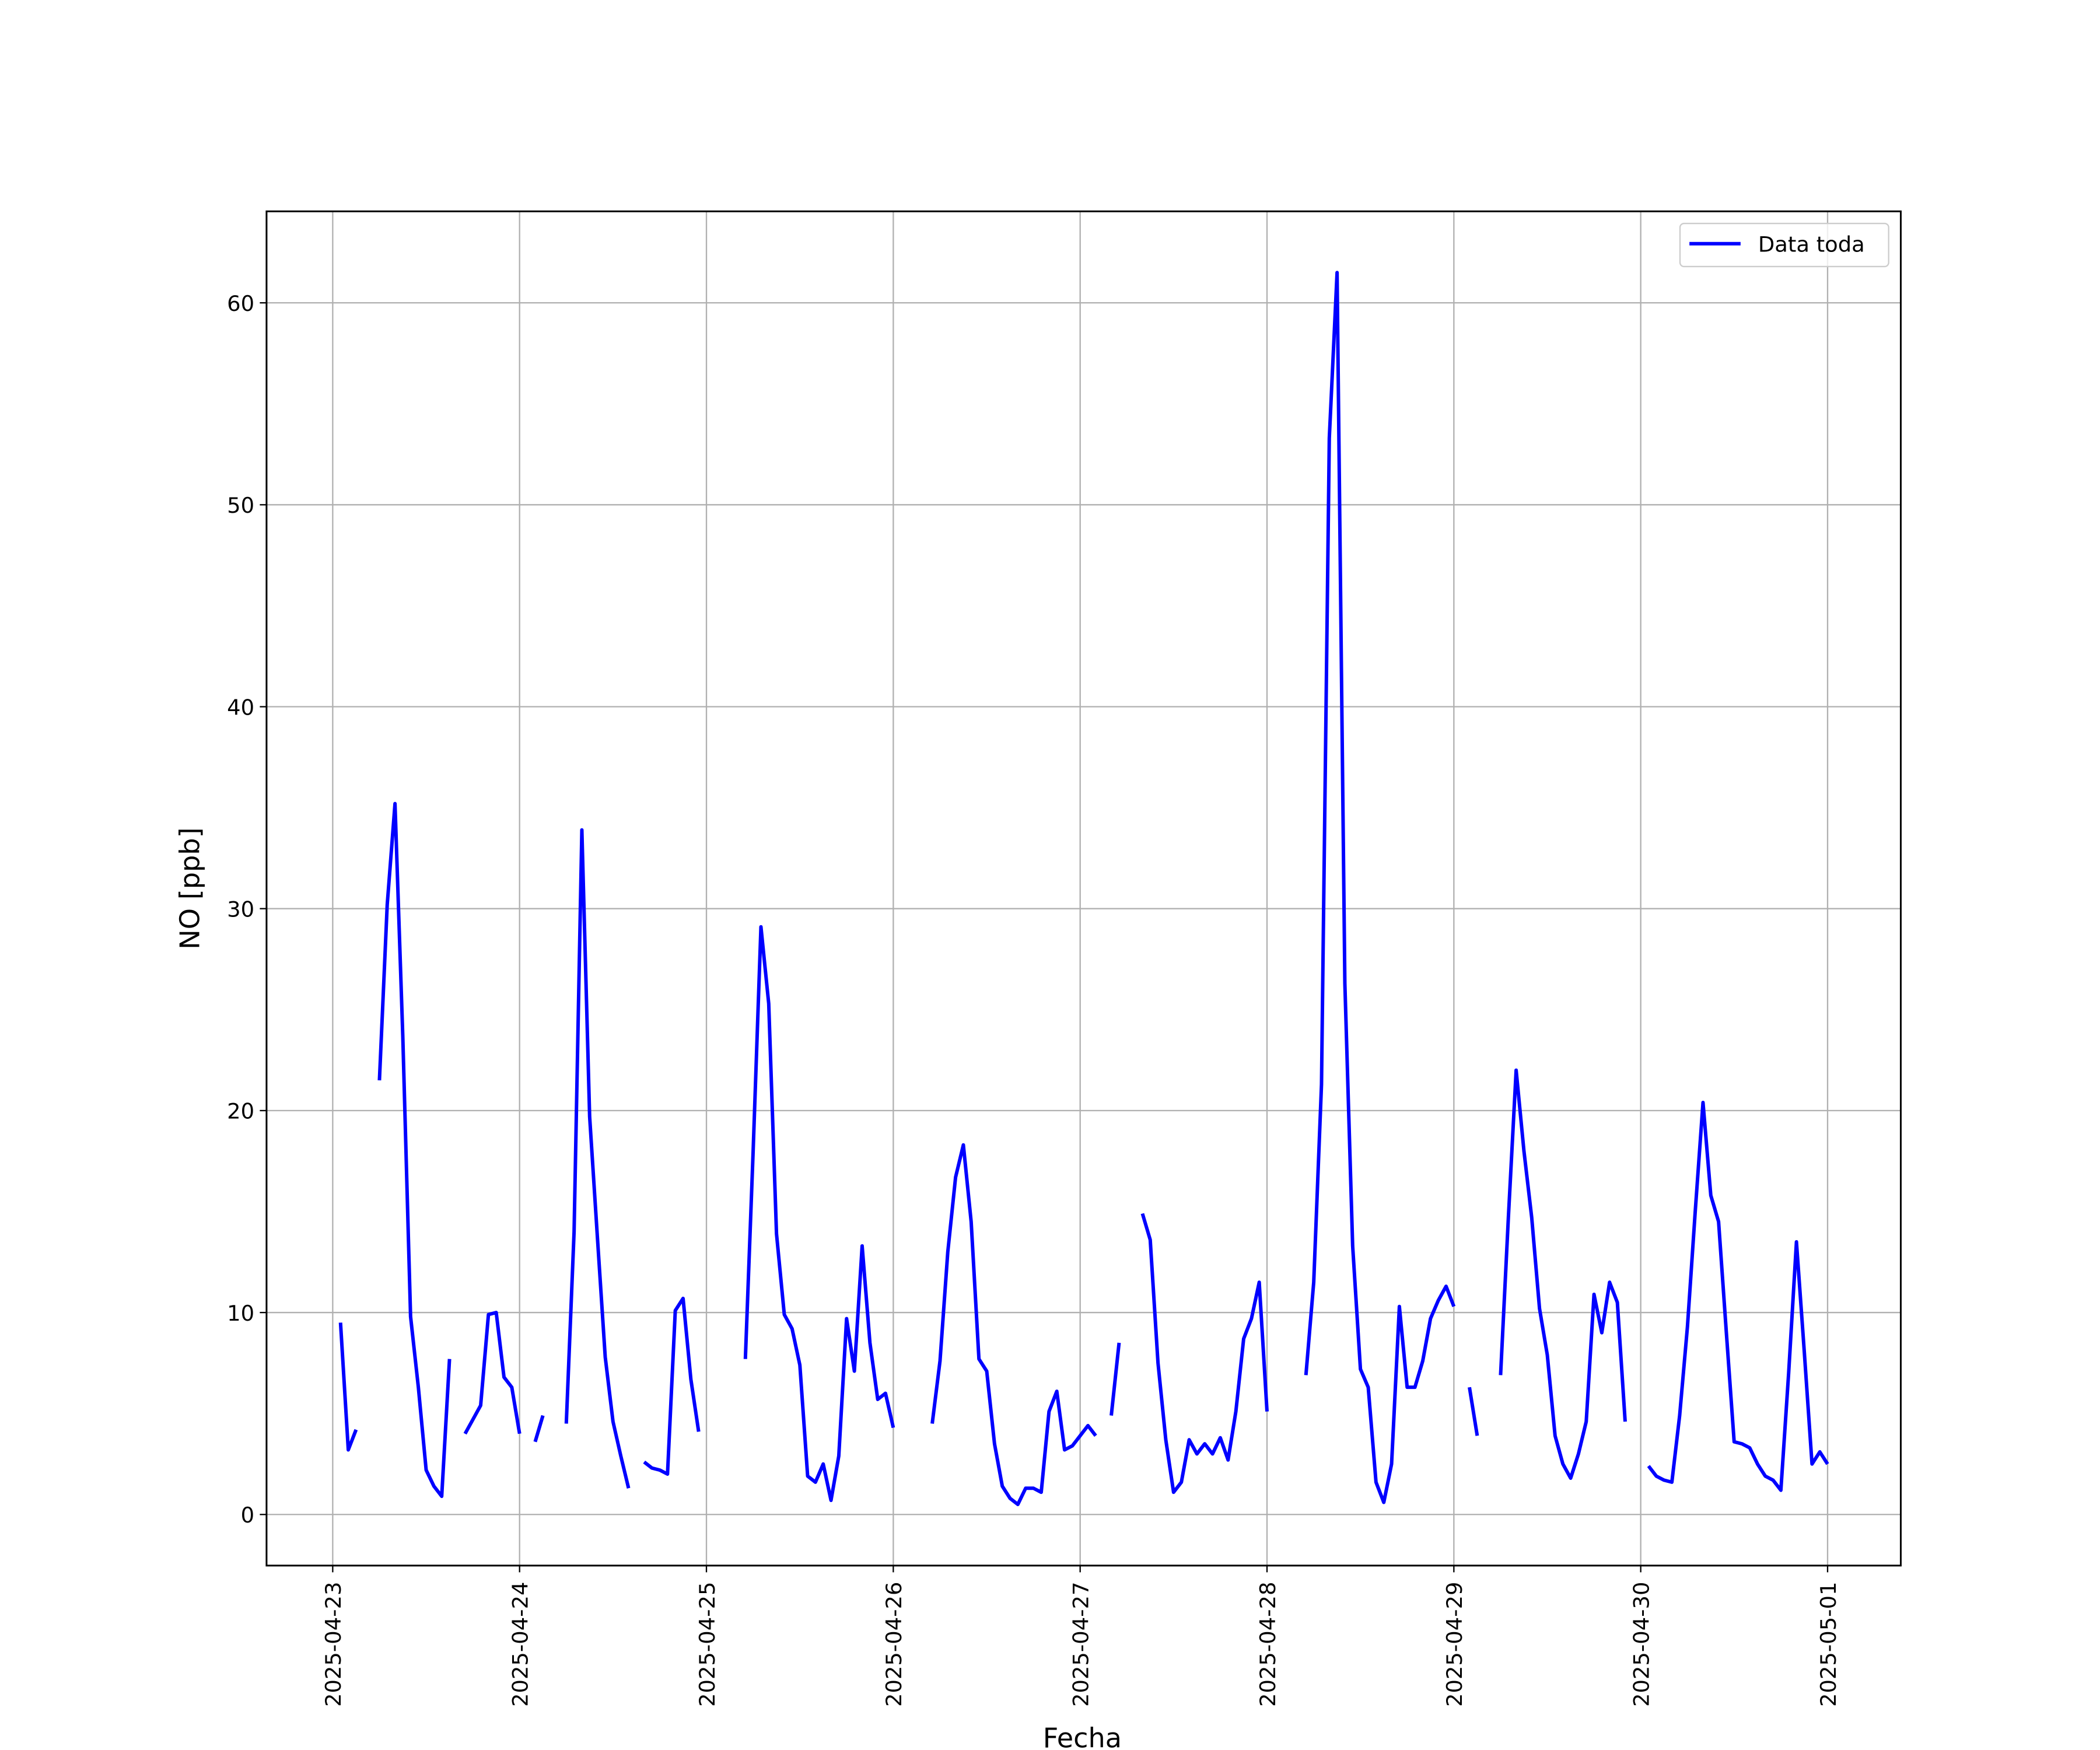 This screenshot has height=1750, width=2100. Describe the element at coordinates (240, 1111) in the screenshot. I see `y-tick-label: 20` at that location.